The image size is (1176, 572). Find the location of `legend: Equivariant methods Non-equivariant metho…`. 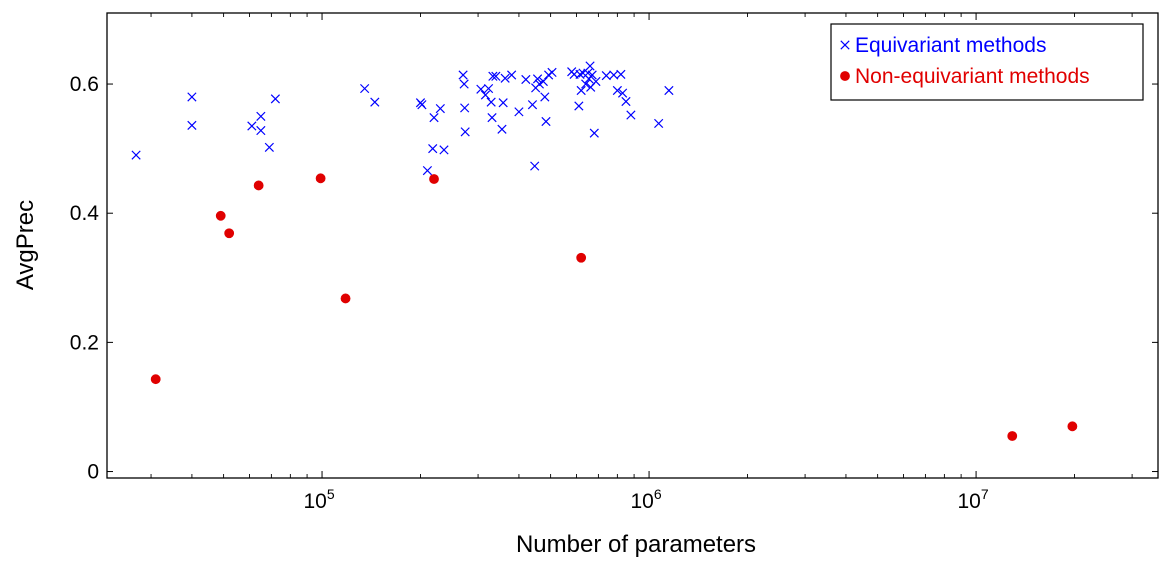

legend: Equivariant methods Non-equivariant metho… is located at coordinates (987, 62).